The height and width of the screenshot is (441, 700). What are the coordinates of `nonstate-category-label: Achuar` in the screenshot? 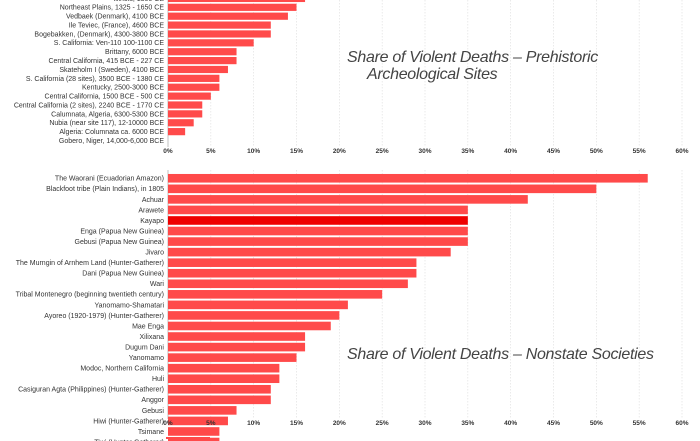 It's located at (153, 200).